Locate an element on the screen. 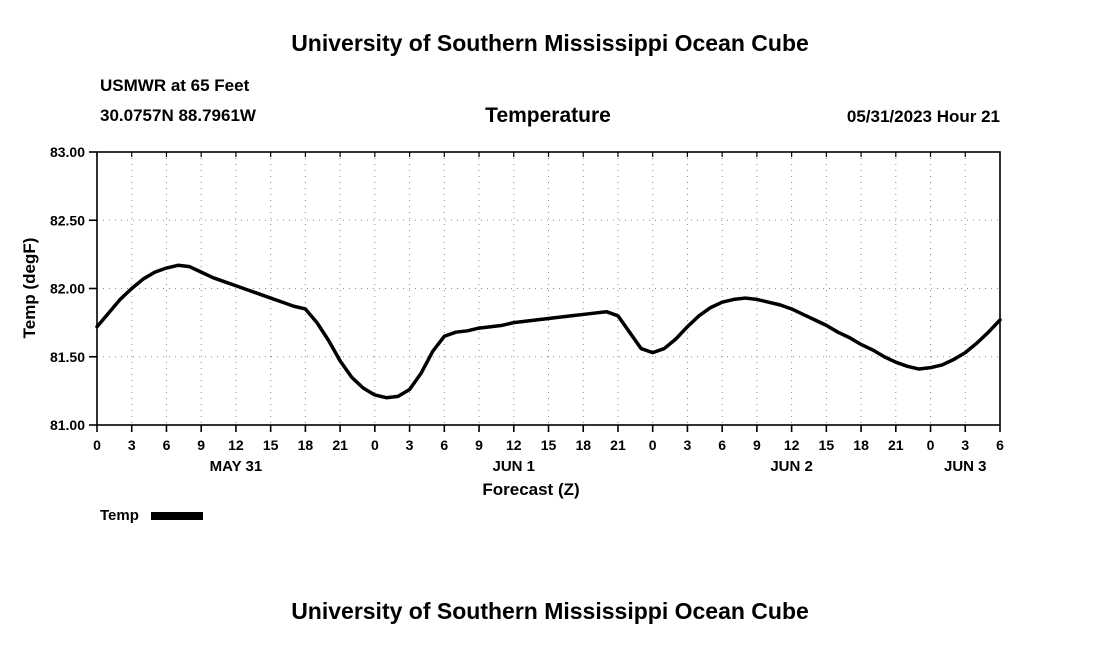 The image size is (1100, 650). legend: Temp is located at coordinates (151, 515).